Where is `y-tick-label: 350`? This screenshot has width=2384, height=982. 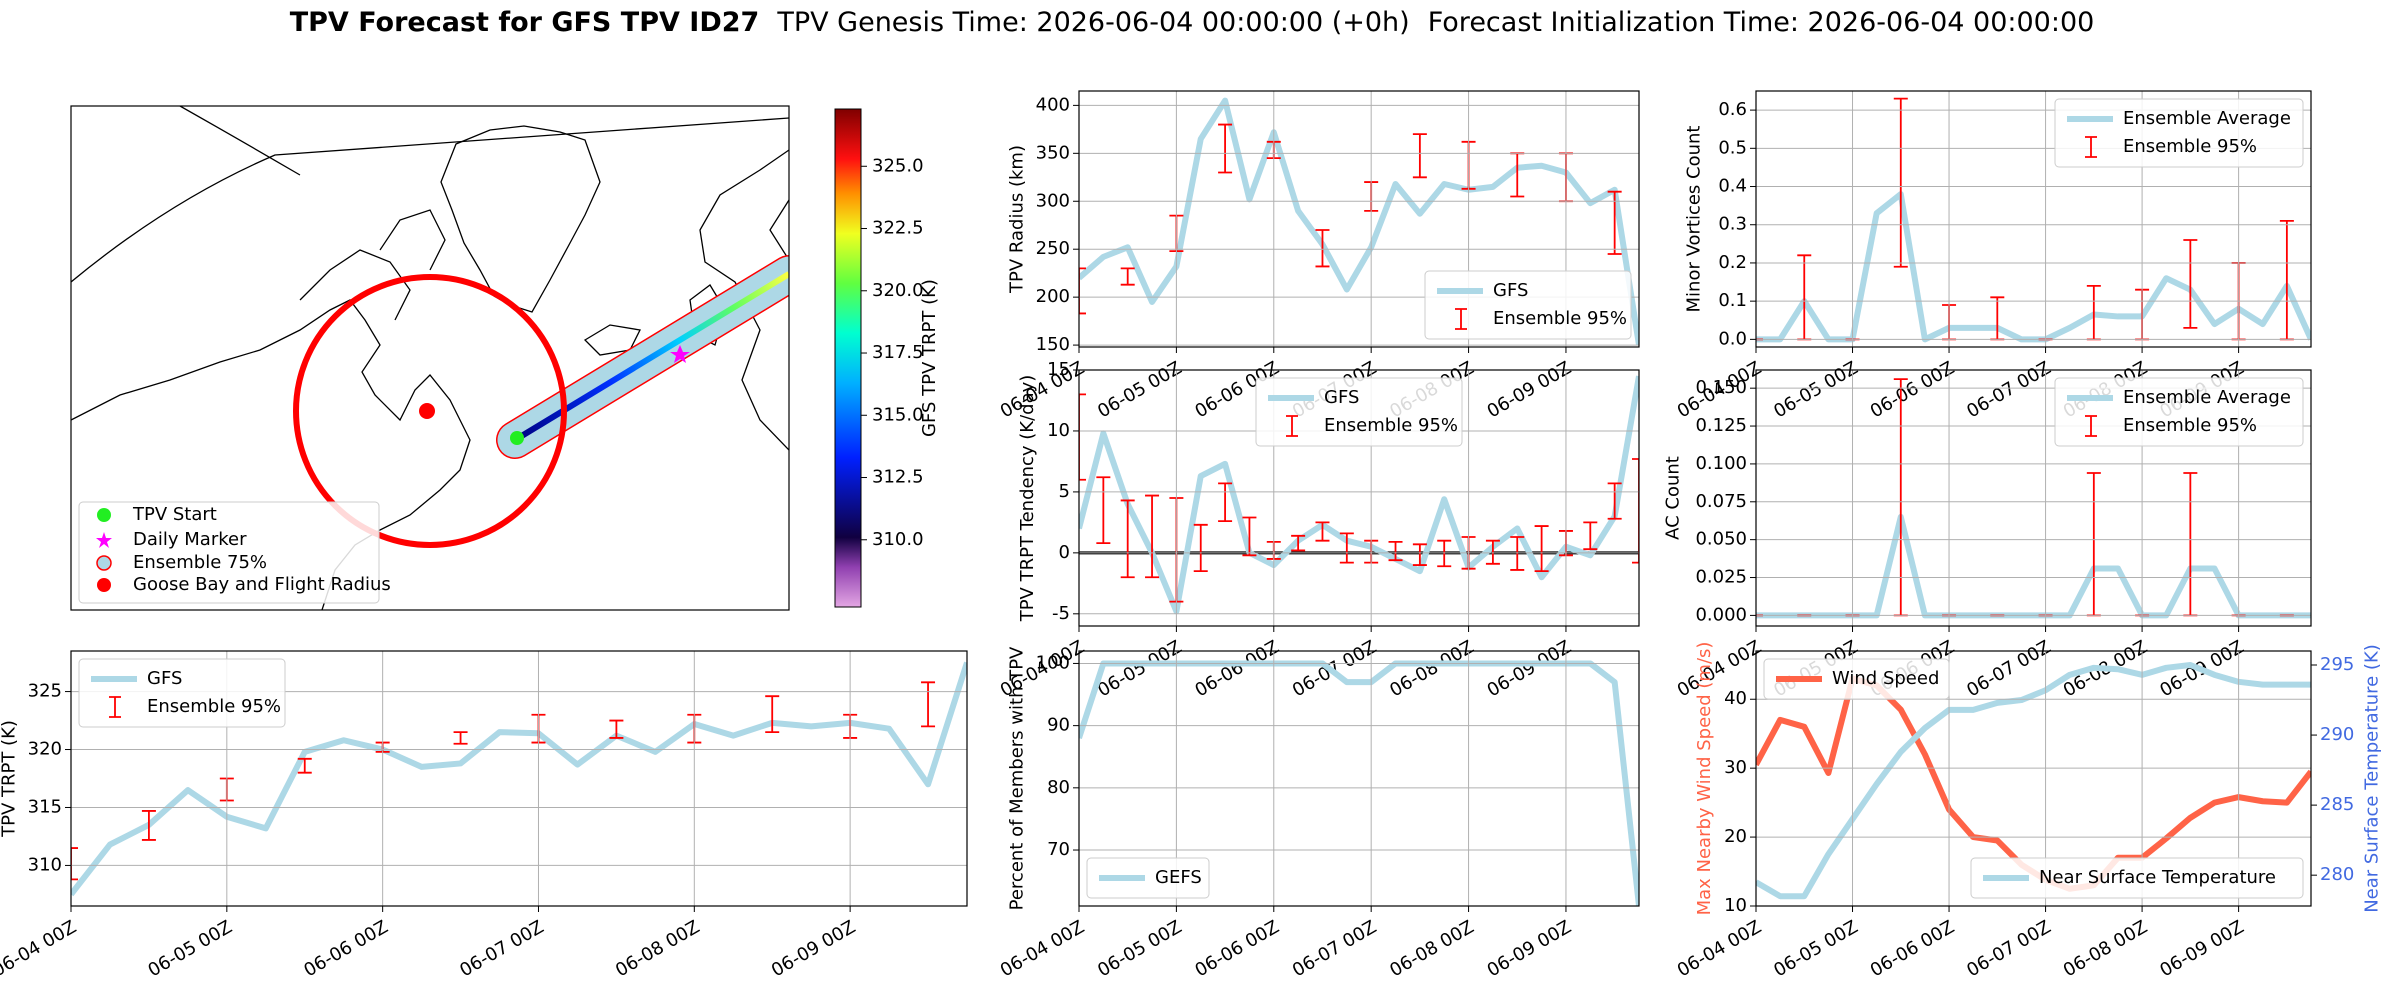
y-tick-label: 350 is located at coordinates (1053, 152).